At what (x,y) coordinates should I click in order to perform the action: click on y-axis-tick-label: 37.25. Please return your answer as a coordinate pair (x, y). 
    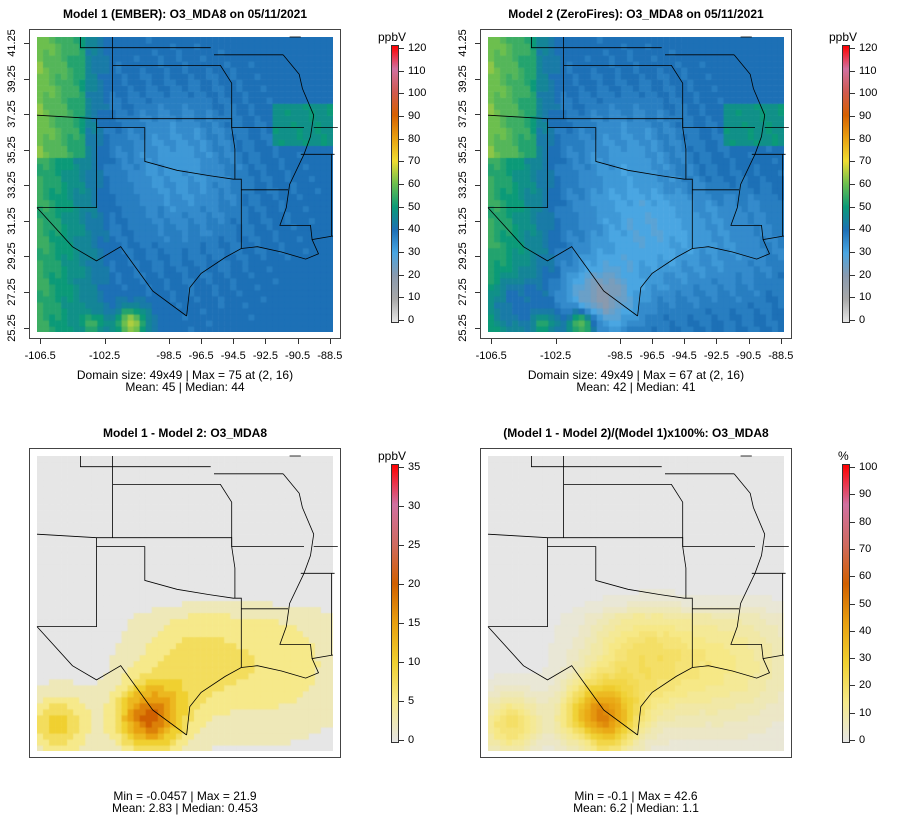
    Looking at the image, I should click on (12, 114).